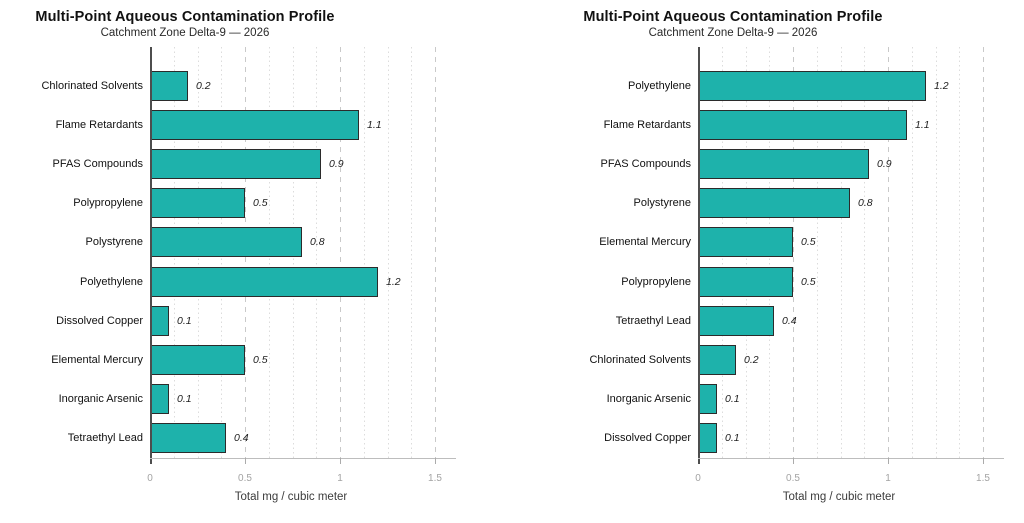  Describe the element at coordinates (865, 203) in the screenshot. I see `value-label: 0.8` at that location.